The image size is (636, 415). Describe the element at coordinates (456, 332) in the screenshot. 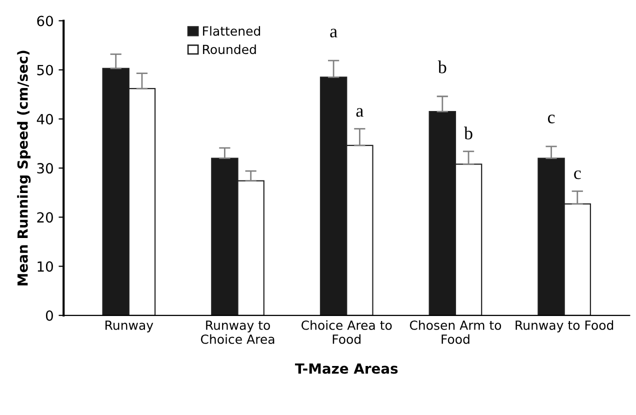

I see `x-tick-label: Chosen Arm to Food` at that location.